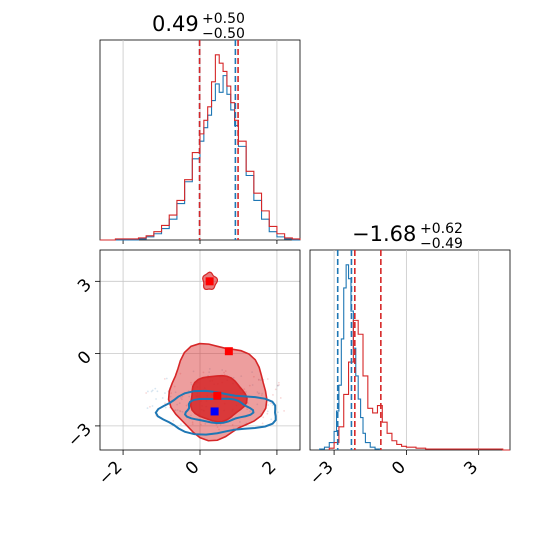  Describe the element at coordinates (223, 19) in the screenshot. I see `title-plus: +0.50` at that location.